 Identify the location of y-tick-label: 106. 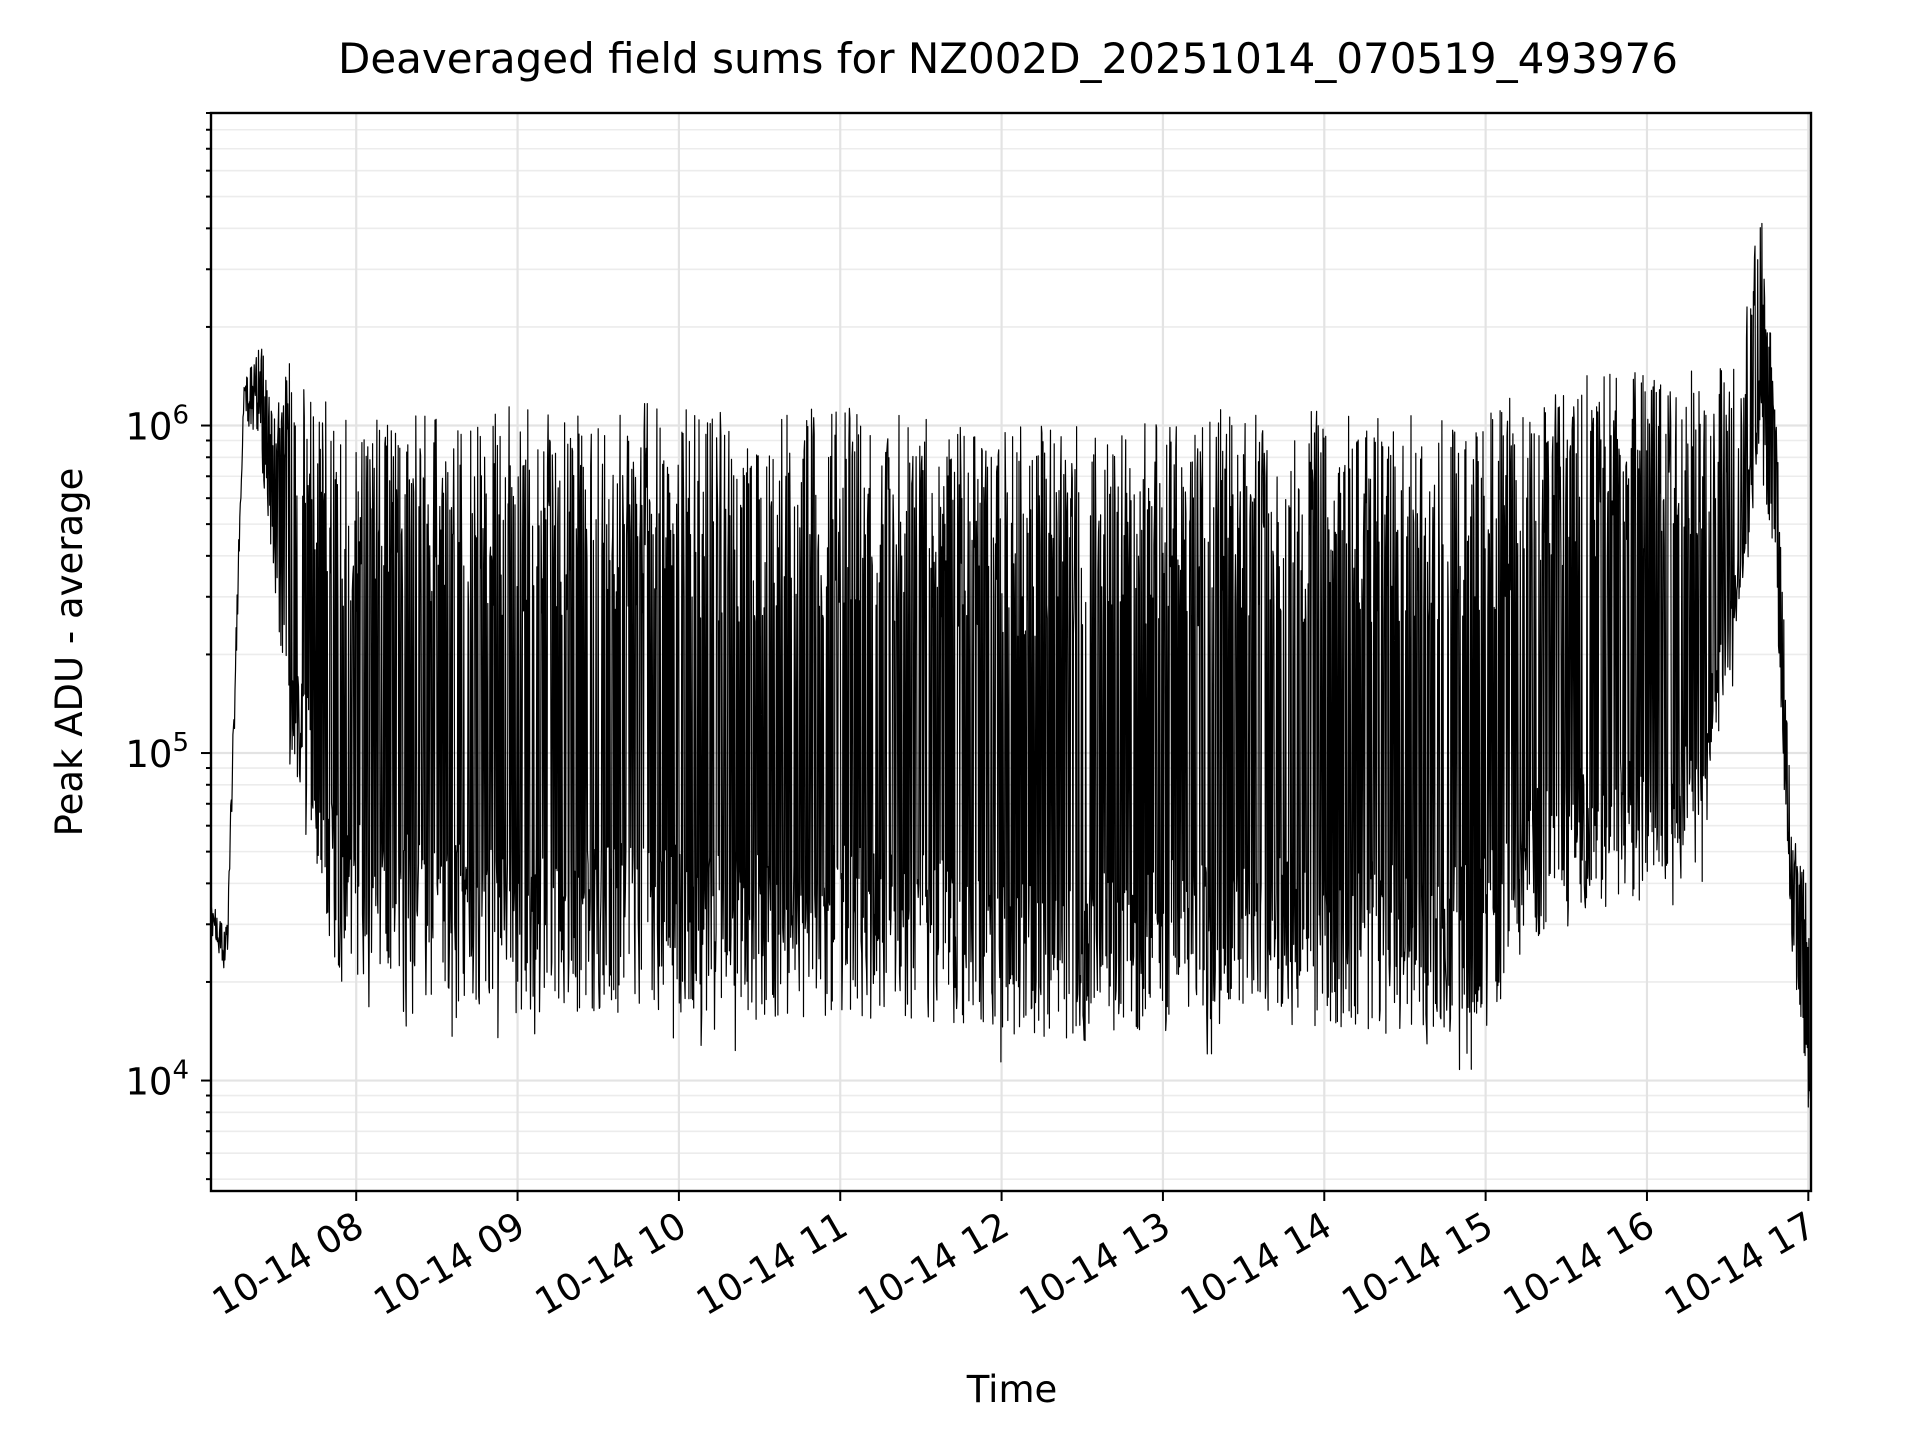
(157, 425).